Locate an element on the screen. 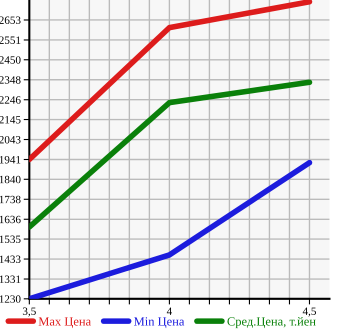 The height and width of the screenshot is (335, 345). x-tick-label: 4 is located at coordinates (169, 311).